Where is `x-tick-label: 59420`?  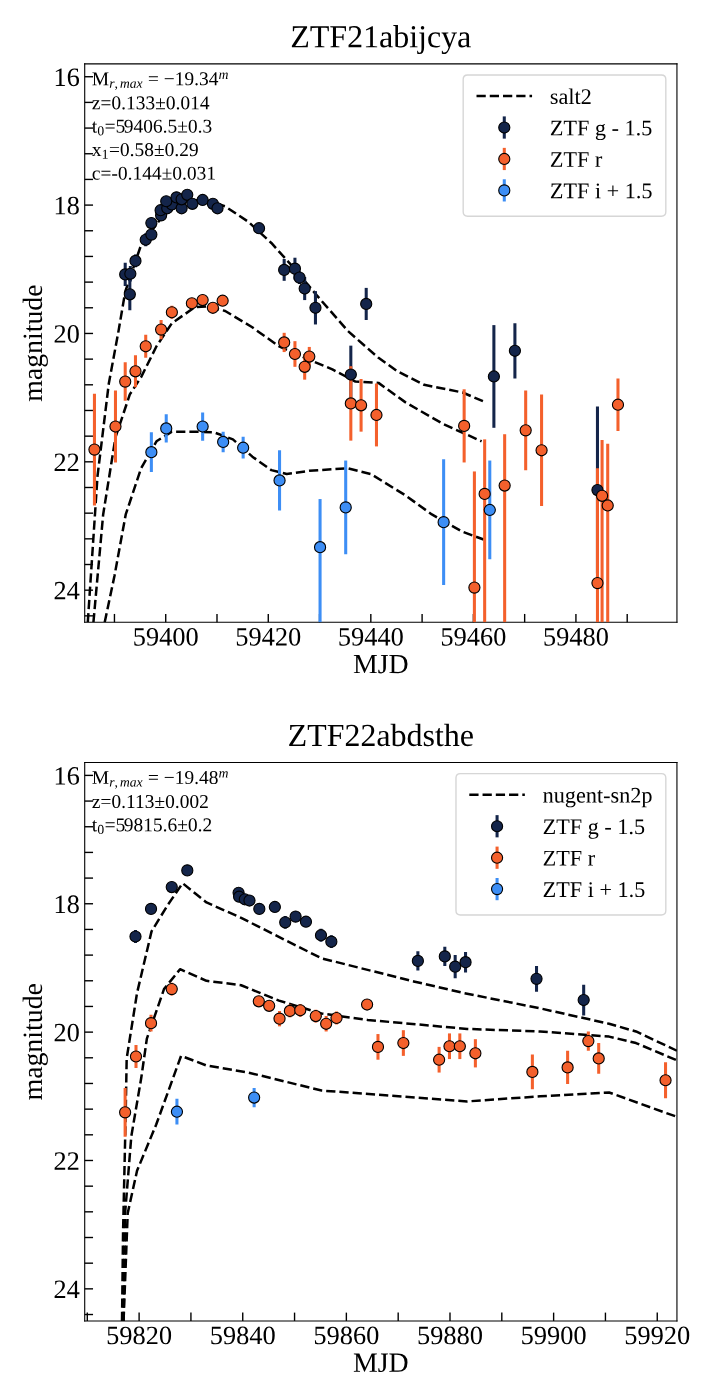
x-tick-label: 59420 is located at coordinates (268, 636).